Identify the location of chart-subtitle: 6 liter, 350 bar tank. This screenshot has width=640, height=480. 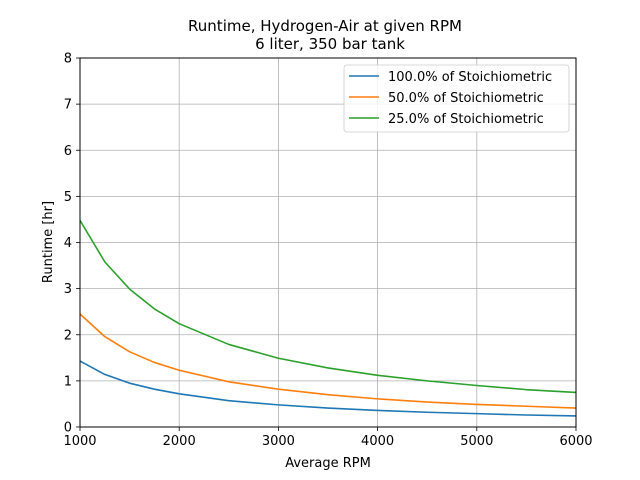
(330, 44).